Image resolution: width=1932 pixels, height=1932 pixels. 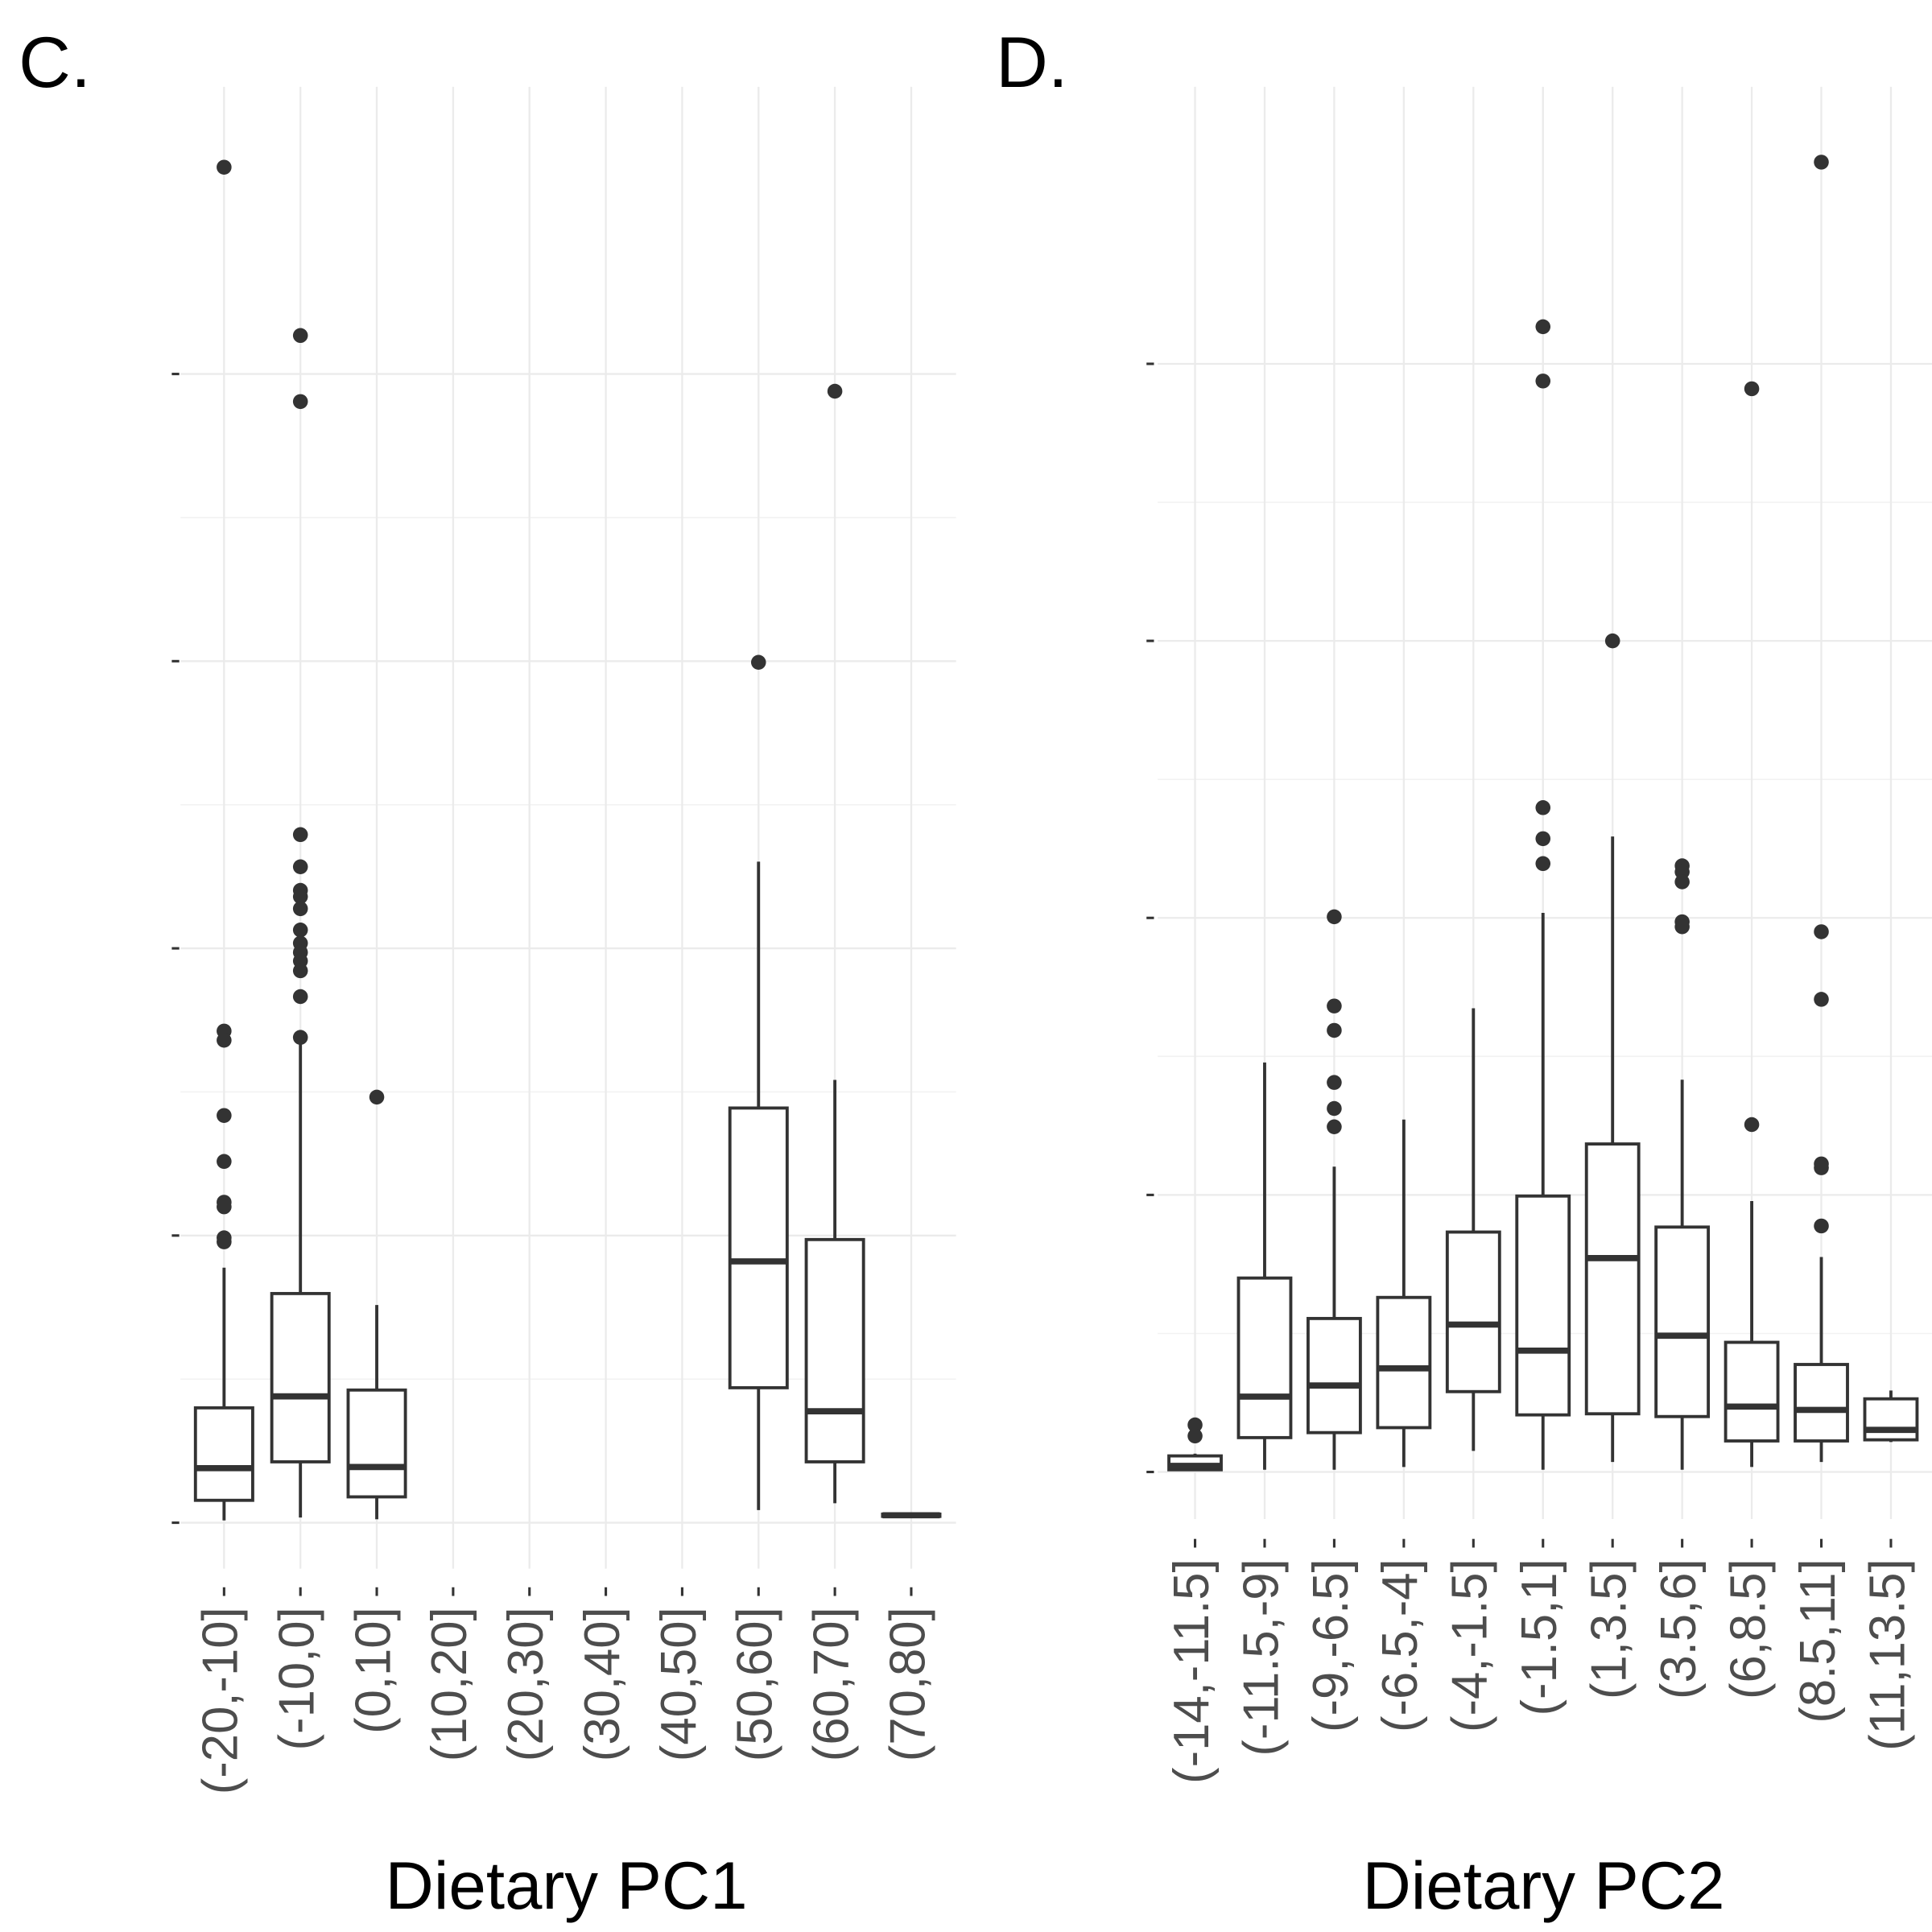 What do you see at coordinates (907, 1684) in the screenshot?
I see `x-tick-label: (70,80]` at bounding box center [907, 1684].